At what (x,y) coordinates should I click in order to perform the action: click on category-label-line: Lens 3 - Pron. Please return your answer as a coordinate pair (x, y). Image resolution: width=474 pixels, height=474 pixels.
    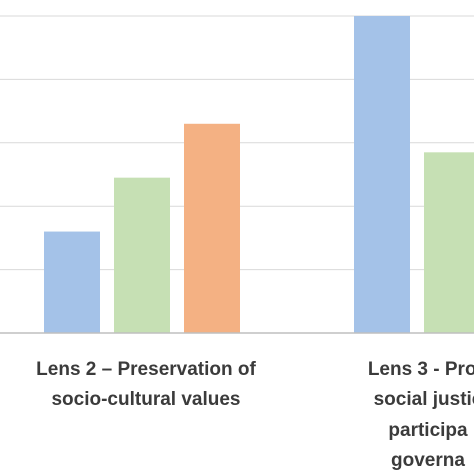
    Looking at the image, I should click on (421, 369).